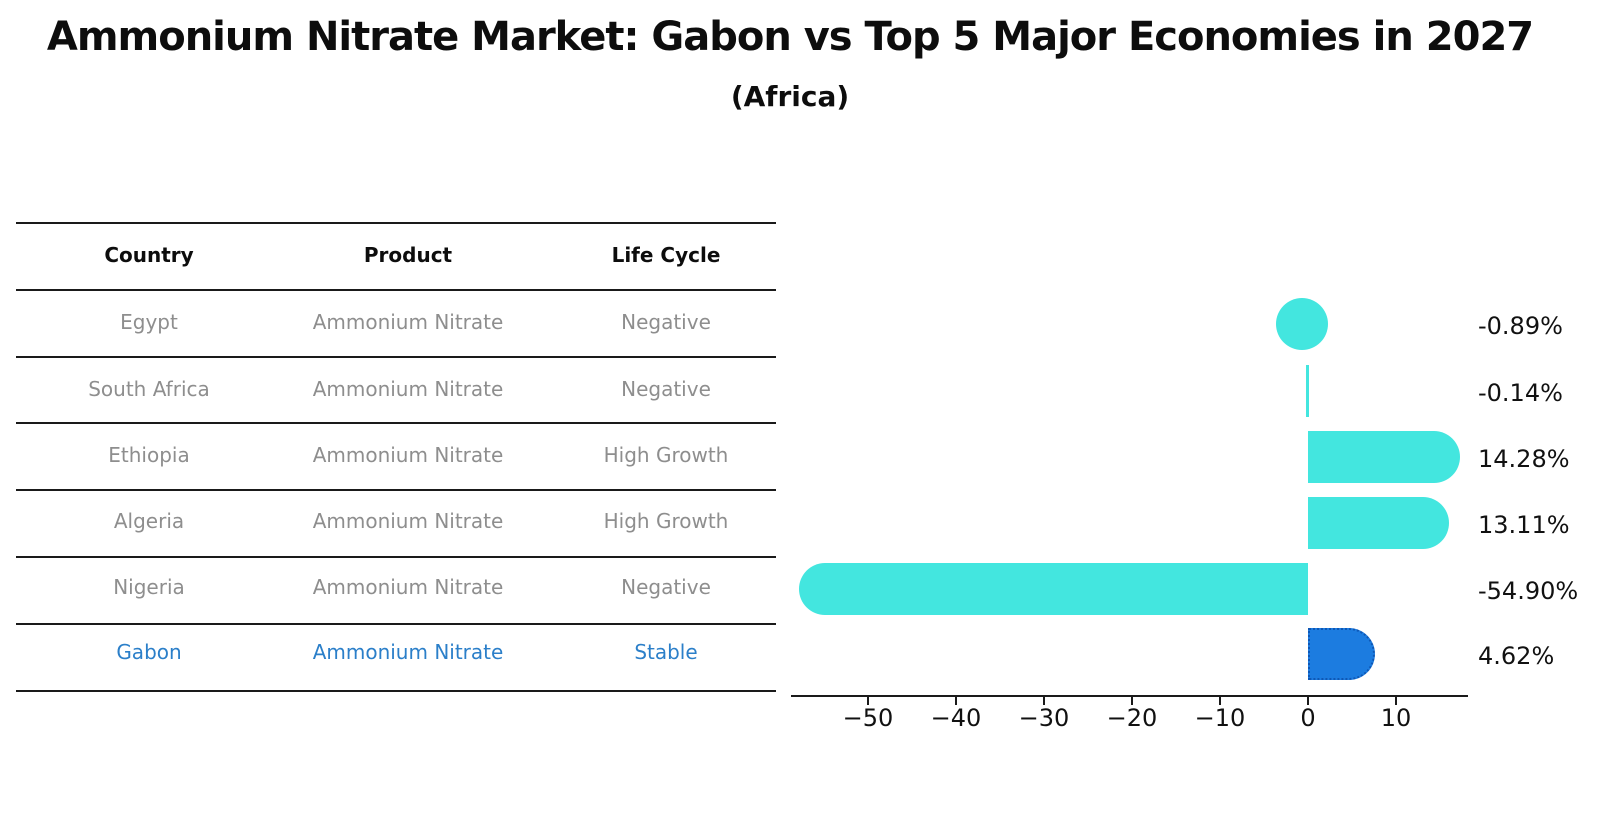 The width and height of the screenshot is (1614, 823). I want to click on x-axis-tick-label: −40, so click(956, 718).